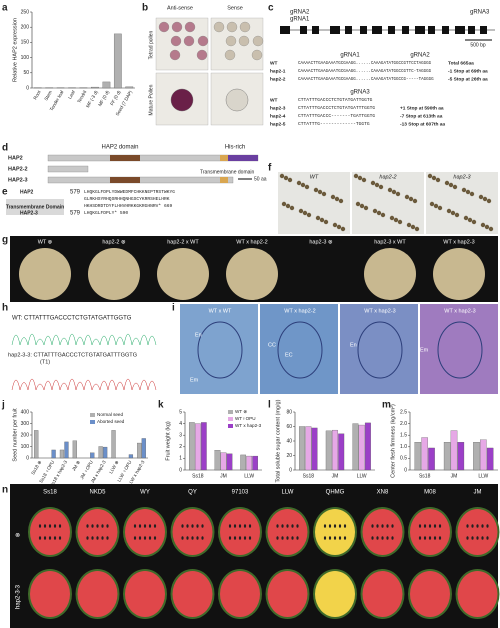 Image resolution: width=500 pixels, height=628 pixels. What do you see at coordinates (278, 79) in the screenshot?
I see `sequence-row: hap2-2` at bounding box center [278, 79].